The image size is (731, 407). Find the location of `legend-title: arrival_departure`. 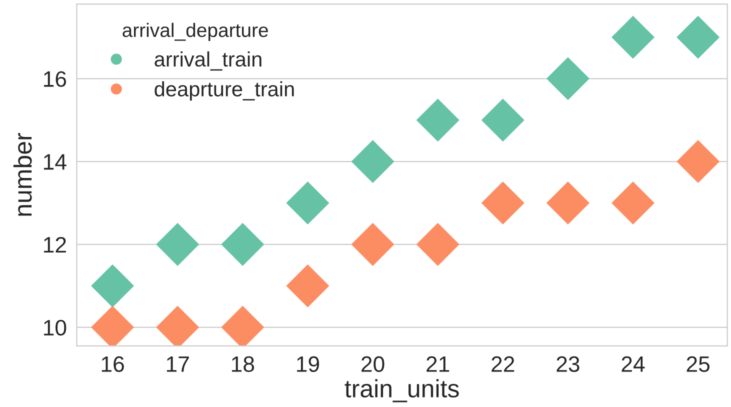

legend-title: arrival_departure is located at coordinates (195, 31).